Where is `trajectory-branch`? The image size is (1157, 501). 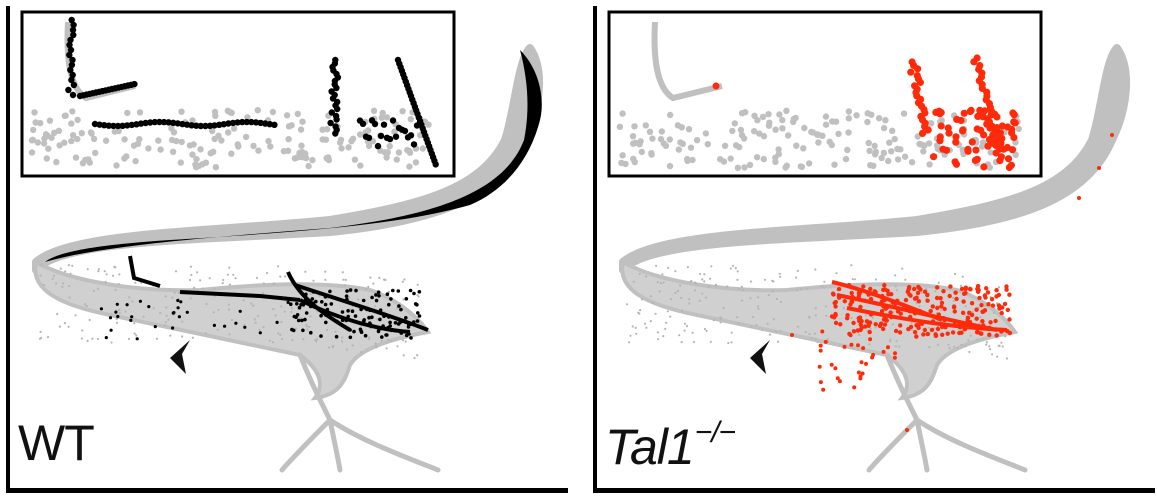
trajectory-branch is located at coordinates (360, 412).